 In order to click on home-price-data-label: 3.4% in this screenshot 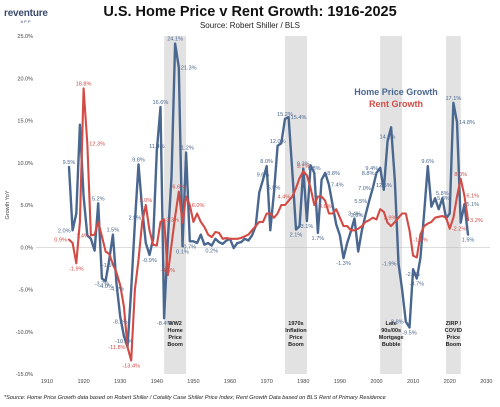, I will do `click(354, 215)`.